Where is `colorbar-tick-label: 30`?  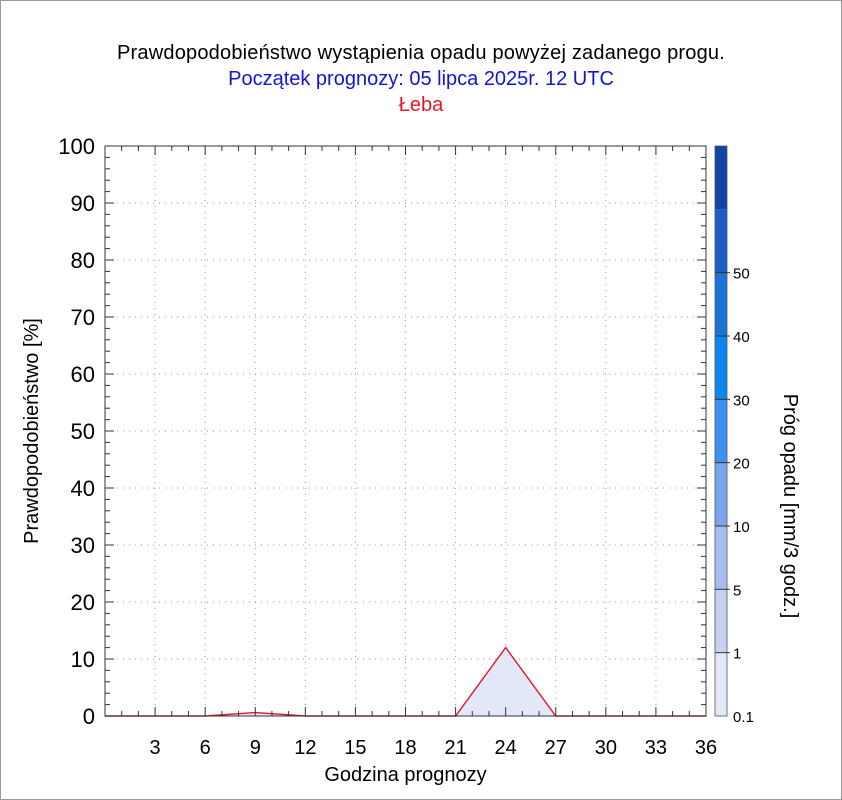
colorbar-tick-label: 30 is located at coordinates (741, 400).